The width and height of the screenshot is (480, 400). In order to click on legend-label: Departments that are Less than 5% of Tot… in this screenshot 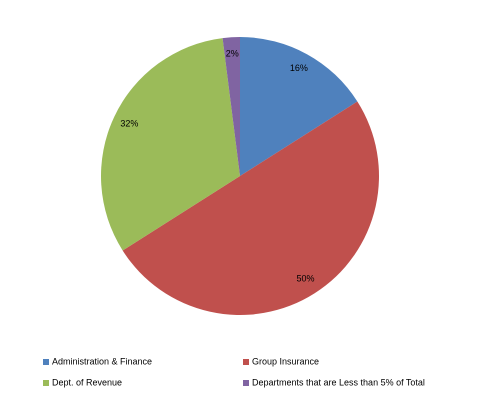, I will do `click(338, 382)`.